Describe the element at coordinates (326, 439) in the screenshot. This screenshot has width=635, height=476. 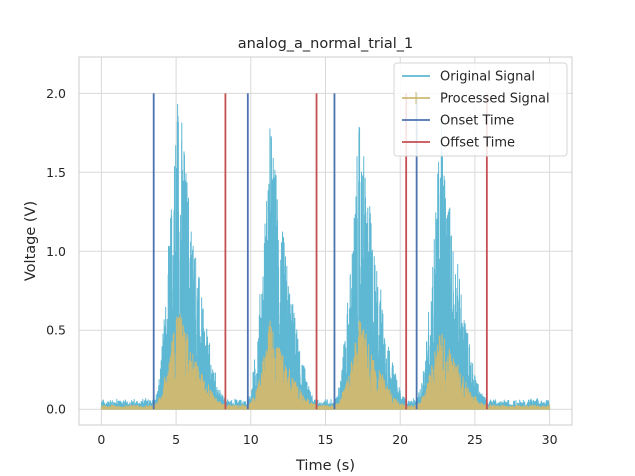
I see `x-tick-label: 15` at that location.